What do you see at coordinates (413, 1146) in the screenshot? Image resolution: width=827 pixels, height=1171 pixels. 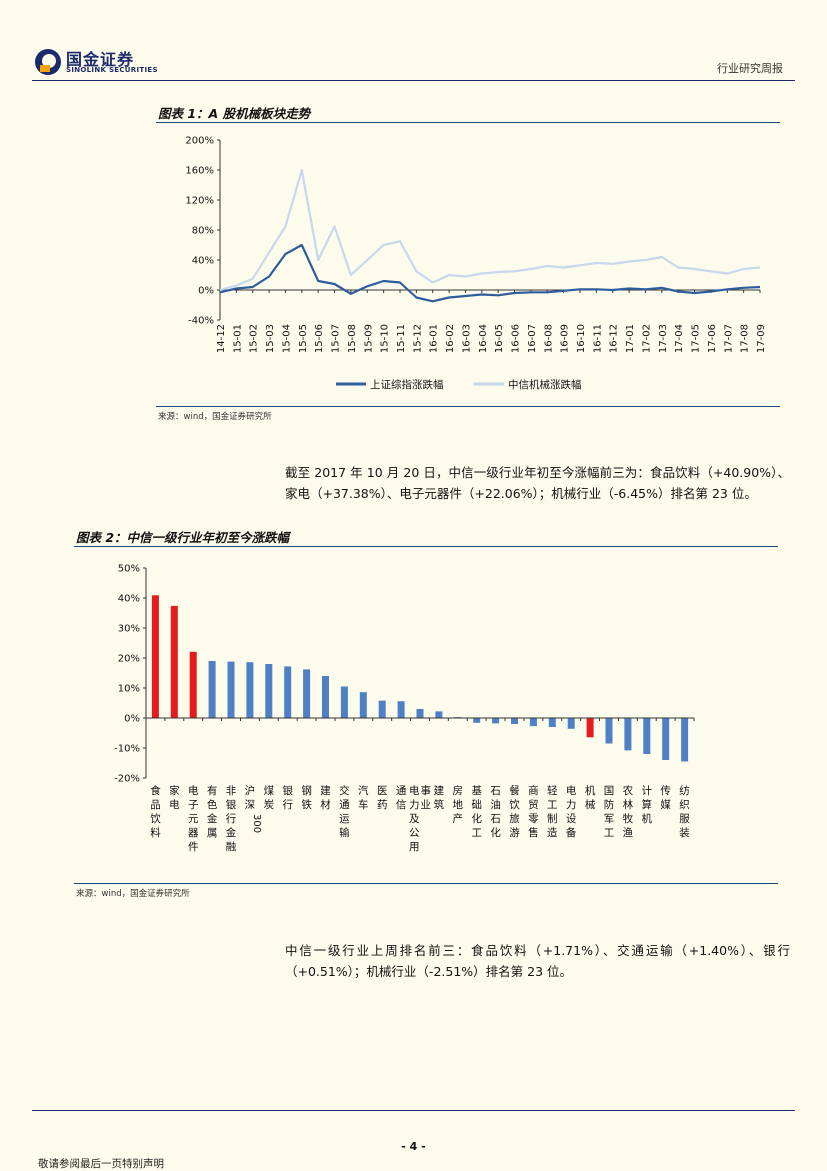 I see `page-number: - 4 -` at bounding box center [413, 1146].